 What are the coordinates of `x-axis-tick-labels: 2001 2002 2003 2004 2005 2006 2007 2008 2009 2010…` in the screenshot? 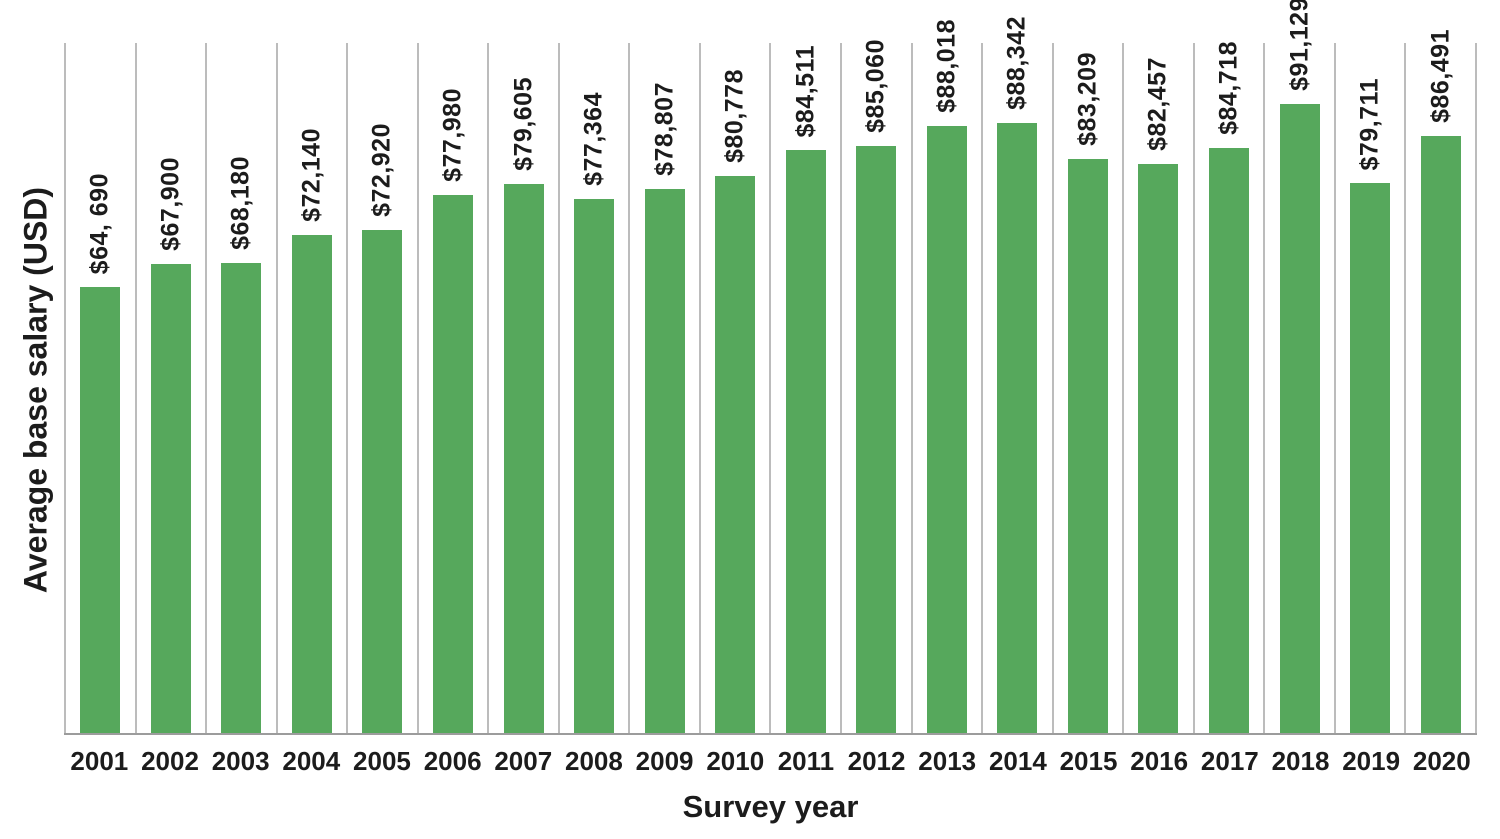 It's located at (770, 761).